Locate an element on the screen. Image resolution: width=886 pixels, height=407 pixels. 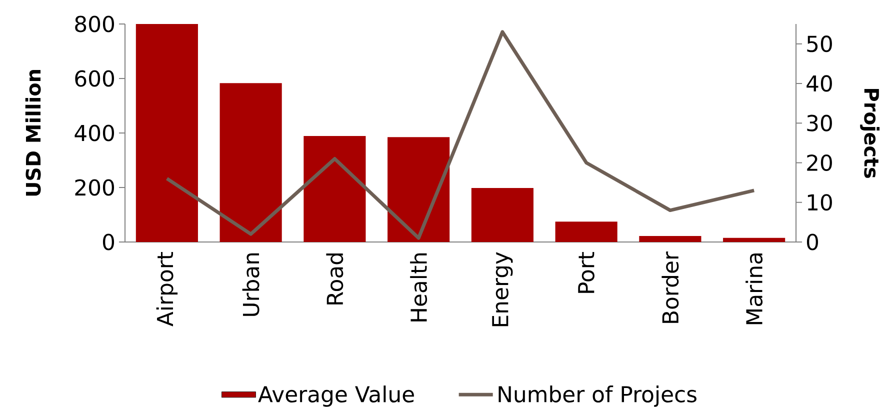
y-tick-label: 0 is located at coordinates (108, 242).